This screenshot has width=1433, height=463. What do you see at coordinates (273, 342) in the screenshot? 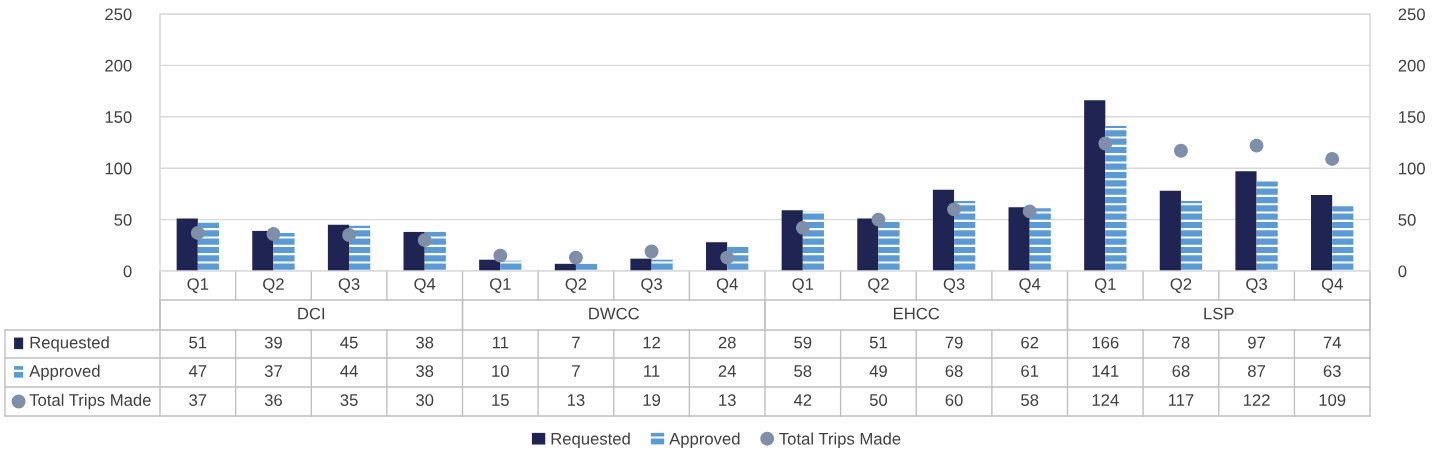
I see `data-label: 39` at bounding box center [273, 342].